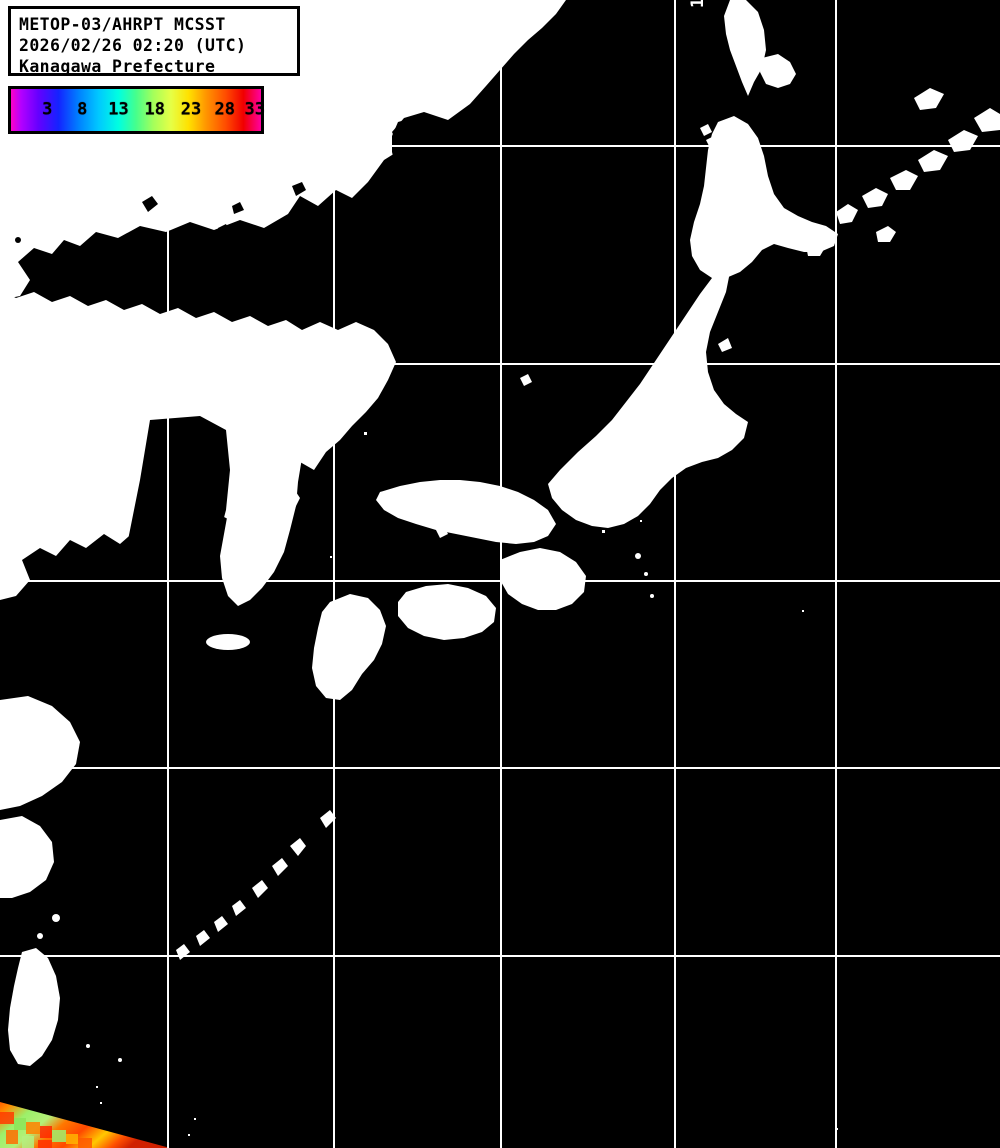  I want to click on inland-water-specks, so click(160, 212).